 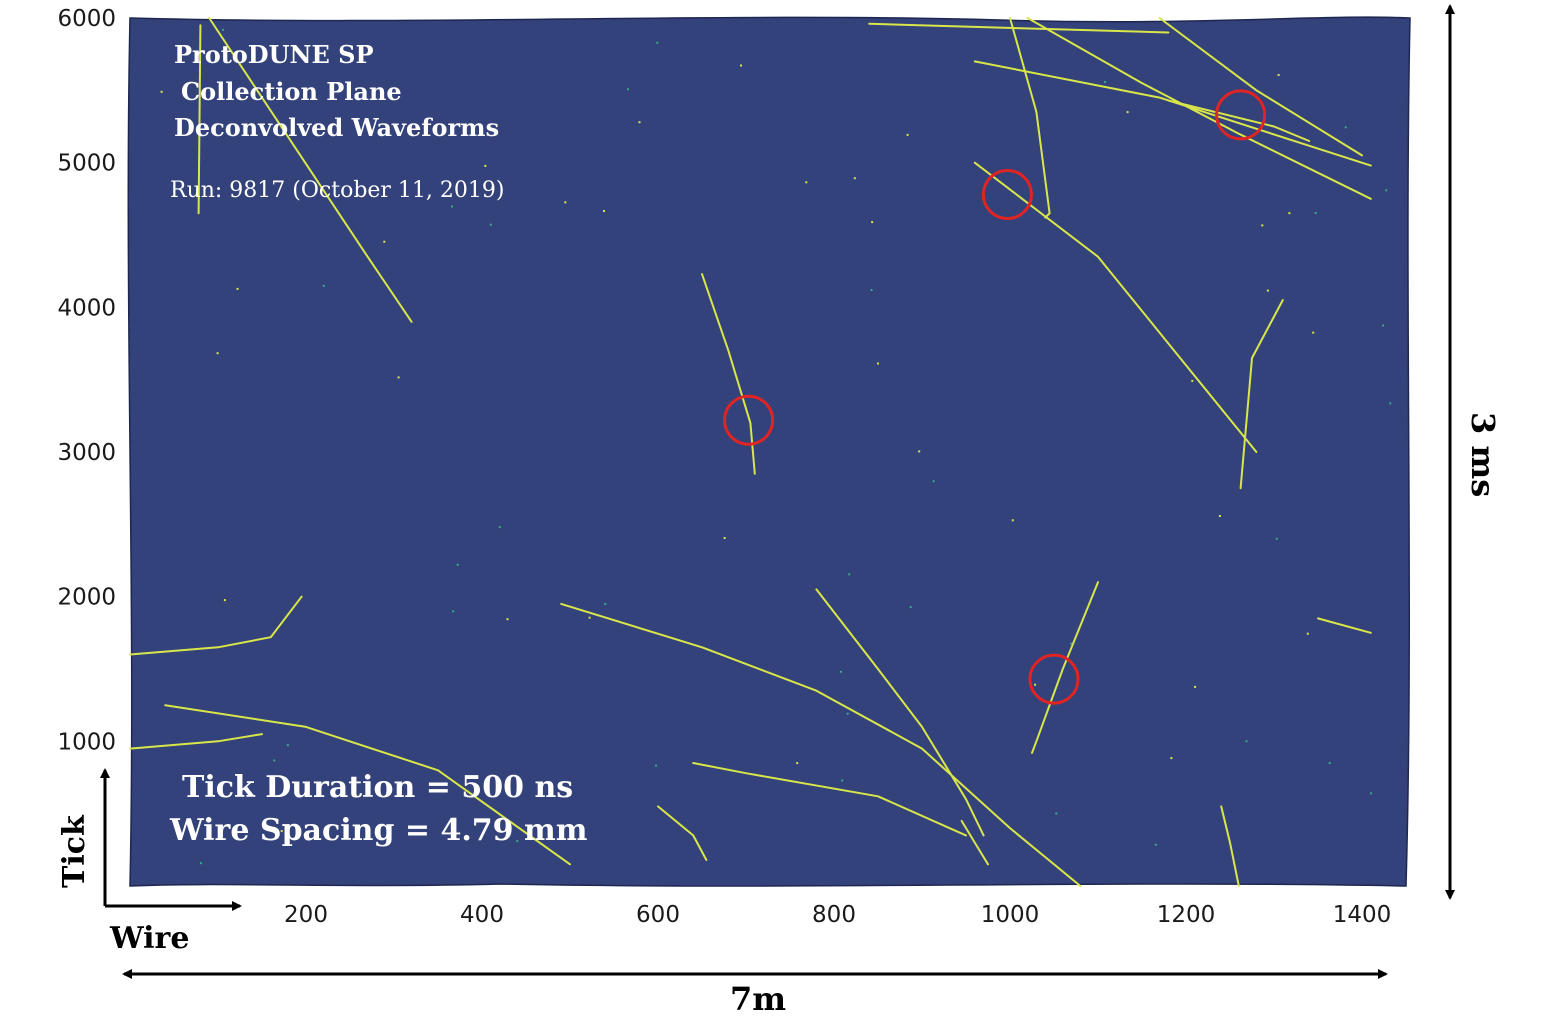 What do you see at coordinates (149, 938) in the screenshot?
I see `x-axis-label: Wire` at bounding box center [149, 938].